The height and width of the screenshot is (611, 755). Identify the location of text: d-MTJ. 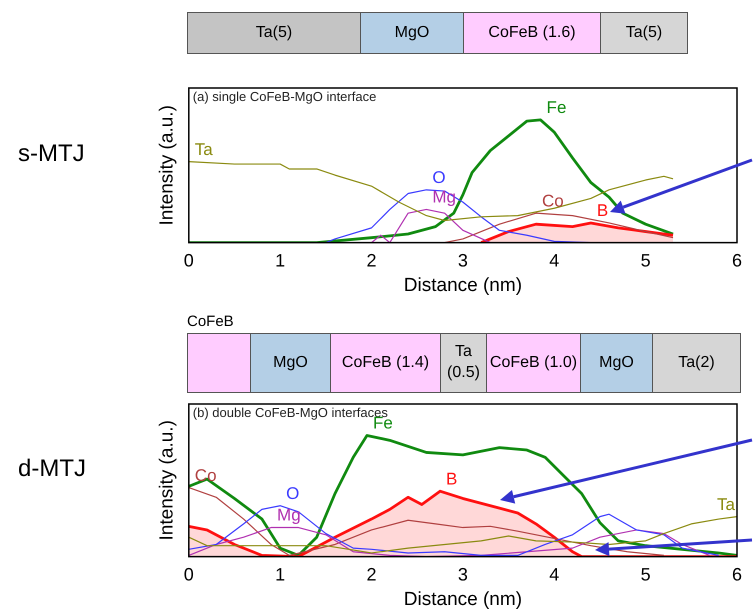
(52, 469).